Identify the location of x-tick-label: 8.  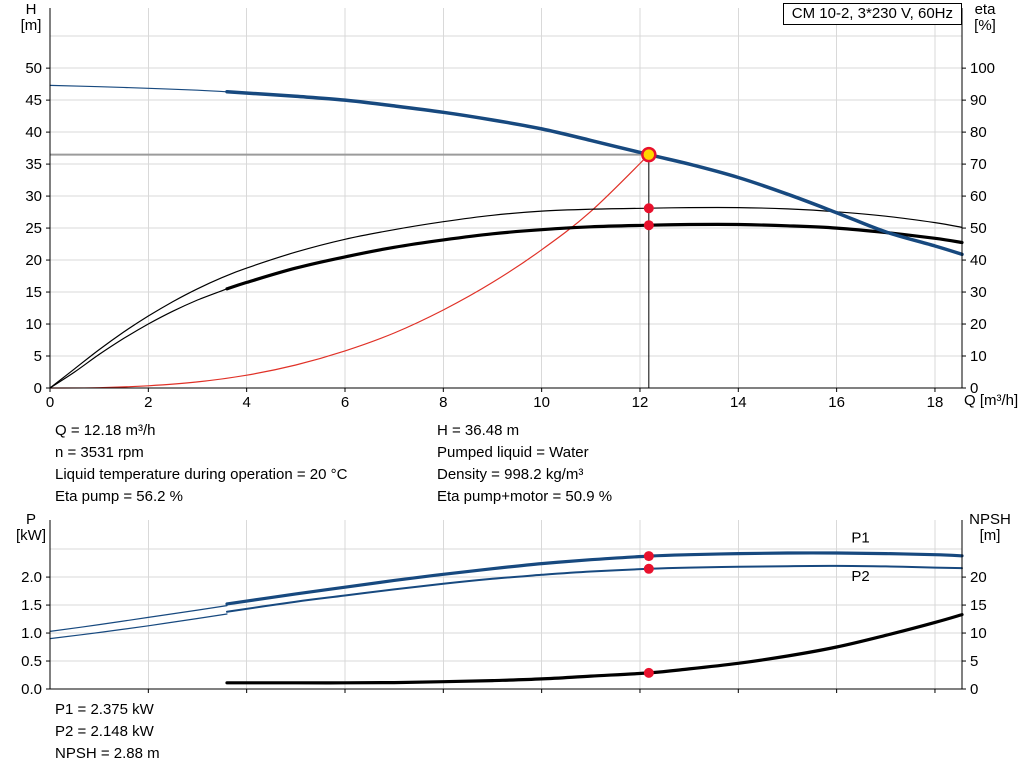
(443, 402).